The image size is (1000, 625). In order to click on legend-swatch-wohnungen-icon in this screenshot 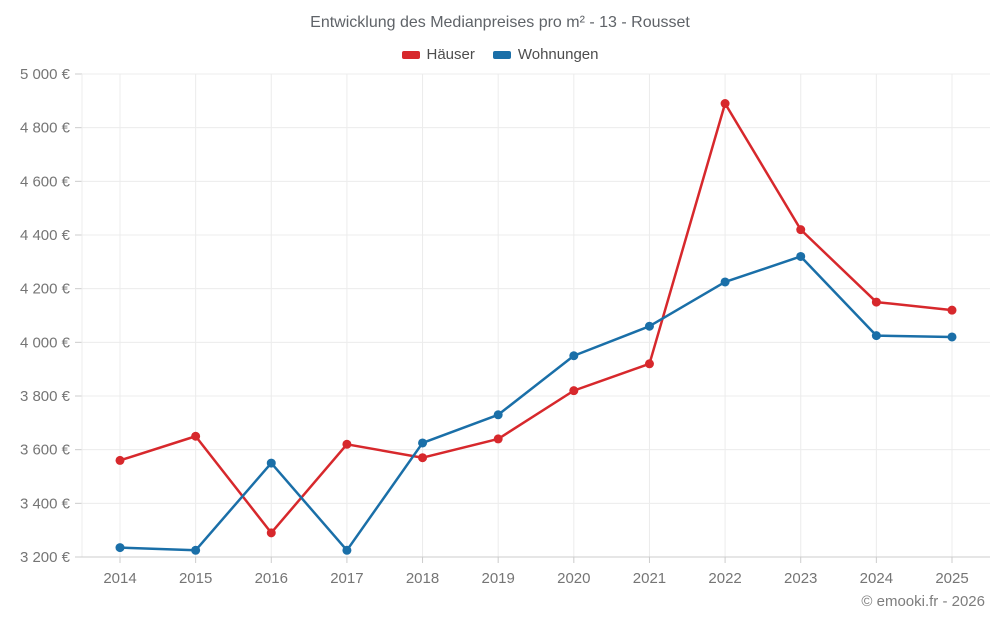, I will do `click(501, 54)`.